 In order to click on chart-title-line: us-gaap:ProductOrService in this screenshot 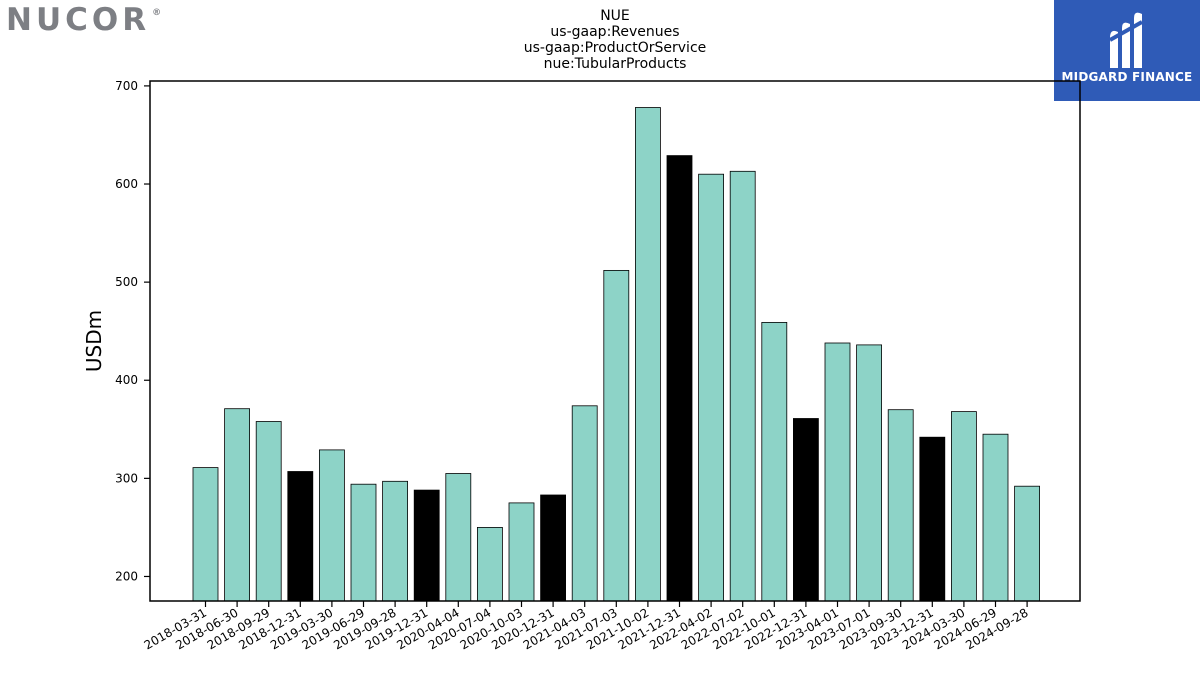, I will do `click(615, 48)`.